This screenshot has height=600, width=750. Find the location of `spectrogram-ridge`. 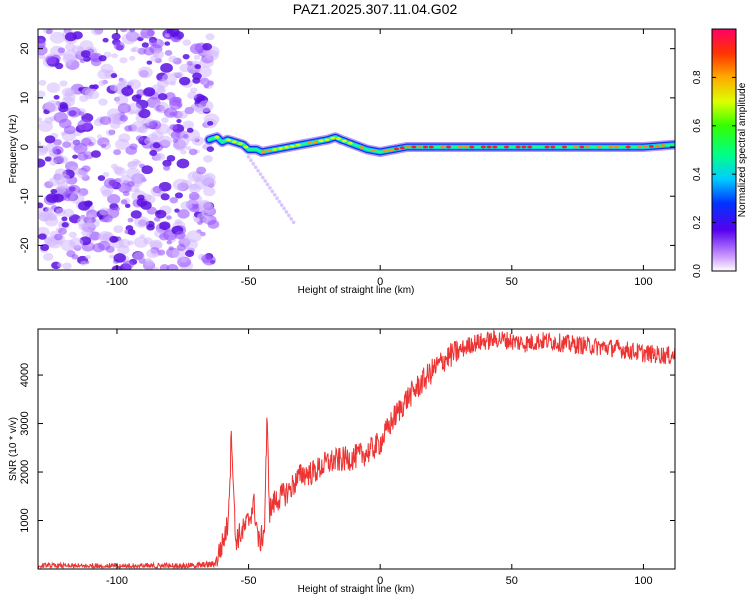

spectrogram-ridge is located at coordinates (439, 144).